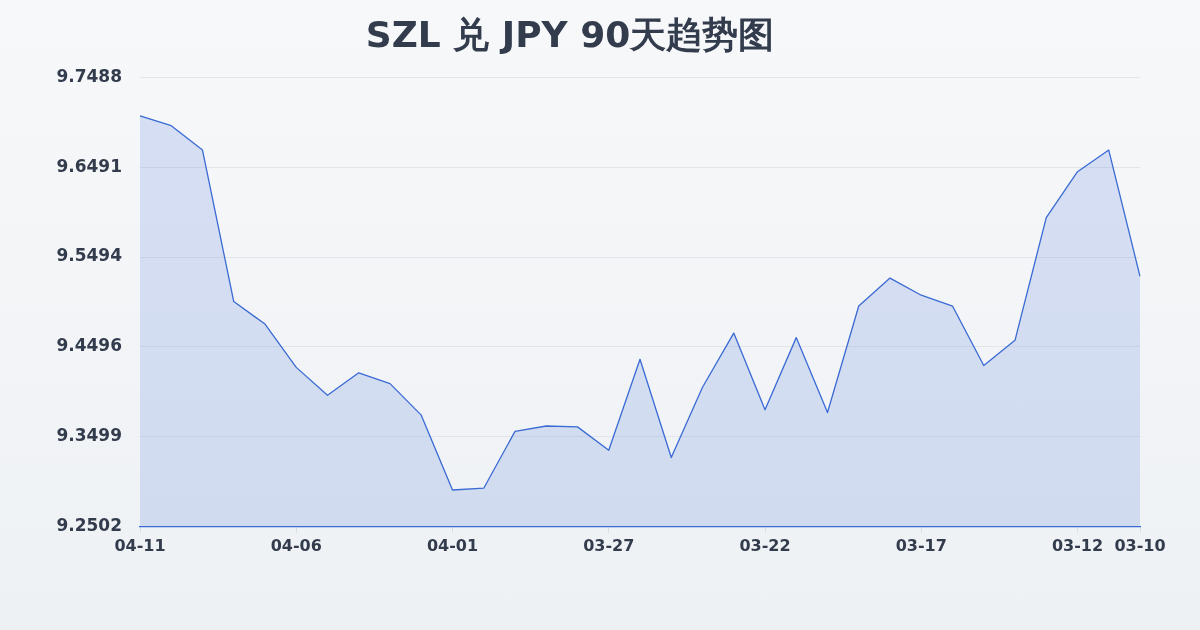 The image size is (1200, 630). I want to click on x-tick-label: 04-06, so click(296, 545).